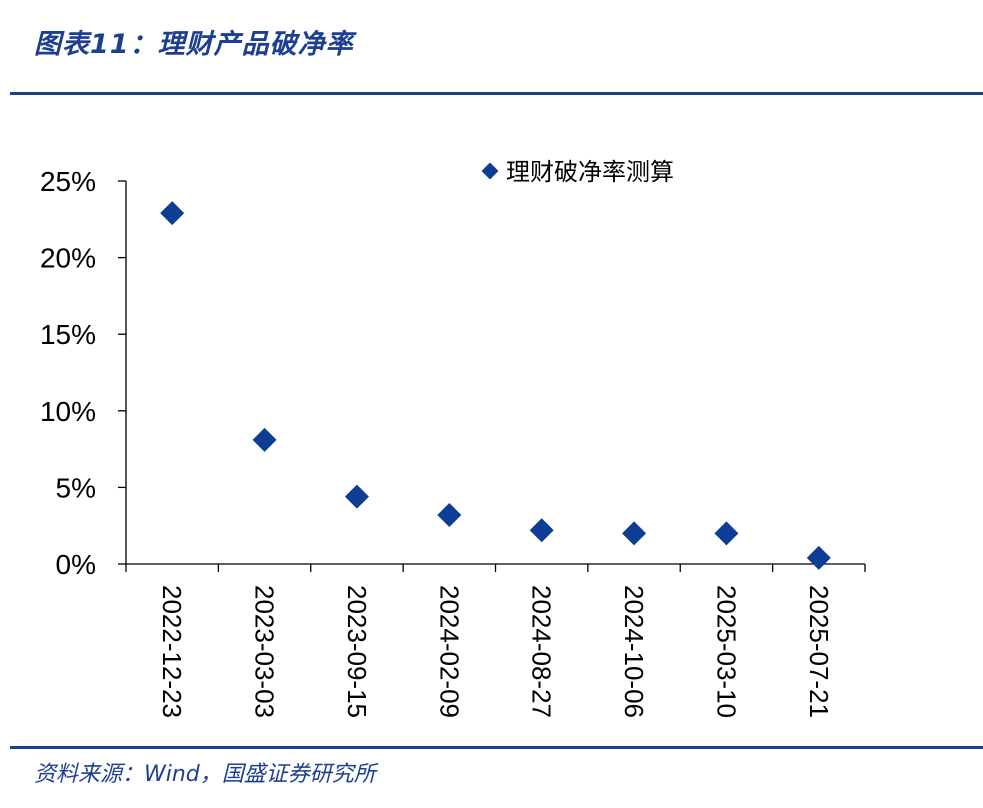 This screenshot has width=983, height=808. I want to click on source-divider, so click(496, 747).